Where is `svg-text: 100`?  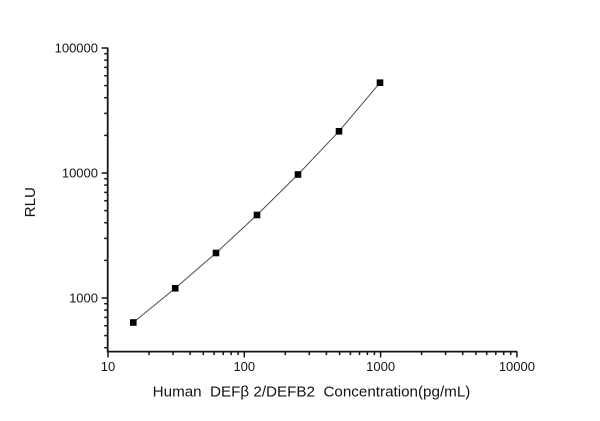 svg-text: 100 is located at coordinates (244, 366).